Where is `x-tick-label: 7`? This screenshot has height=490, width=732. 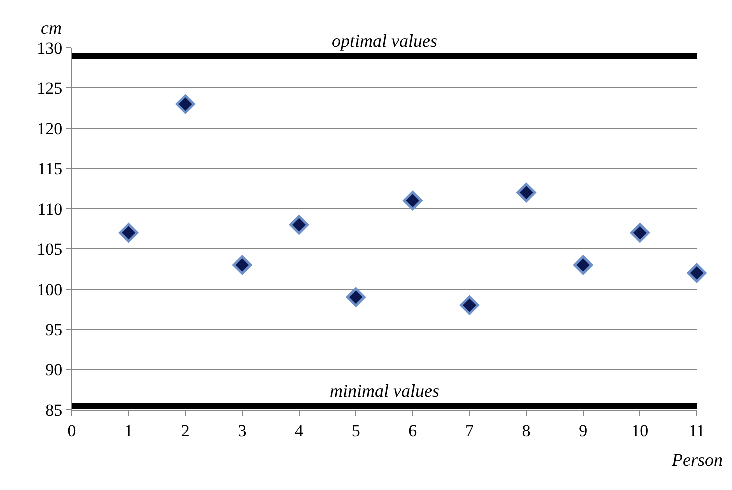 x-tick-label: 7 is located at coordinates (469, 430).